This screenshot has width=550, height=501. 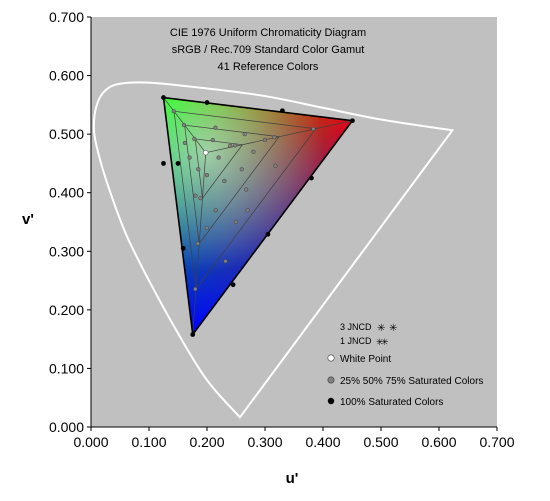 I want to click on x-tick-label: 0.700, so click(x=496, y=442).